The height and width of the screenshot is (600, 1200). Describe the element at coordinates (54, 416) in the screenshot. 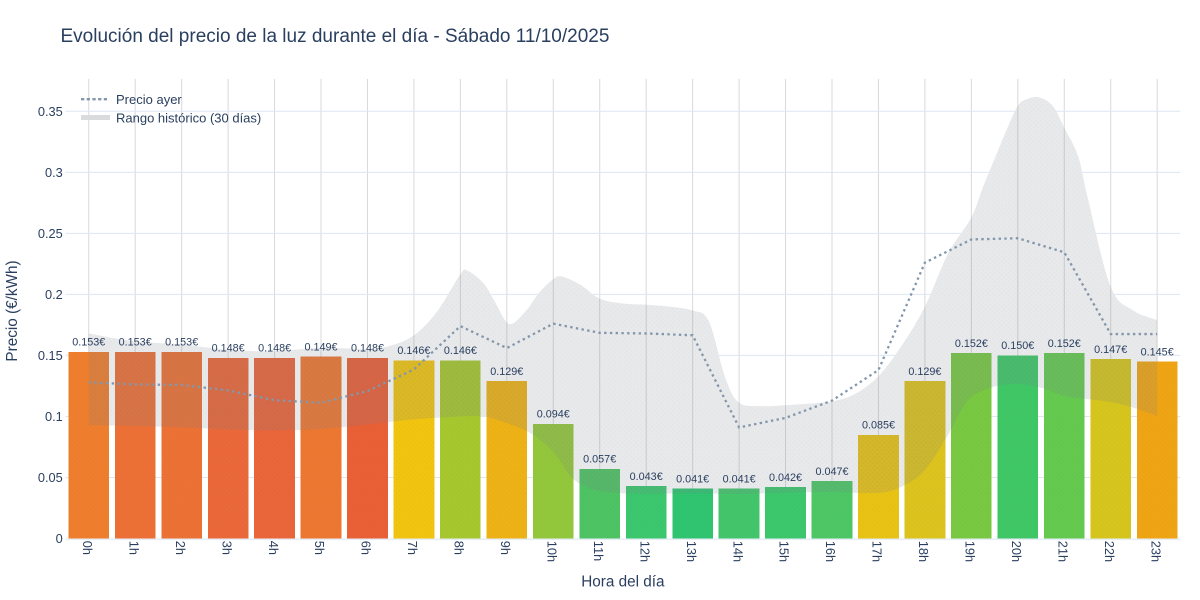

I see `svg-text: 0.1` at that location.